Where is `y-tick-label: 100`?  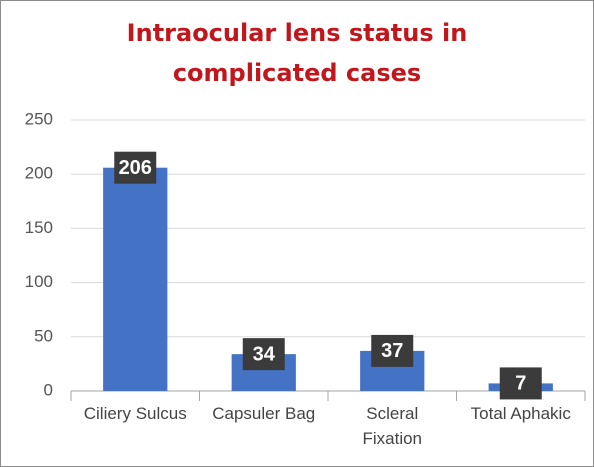 y-tick-label: 100 is located at coordinates (39, 281).